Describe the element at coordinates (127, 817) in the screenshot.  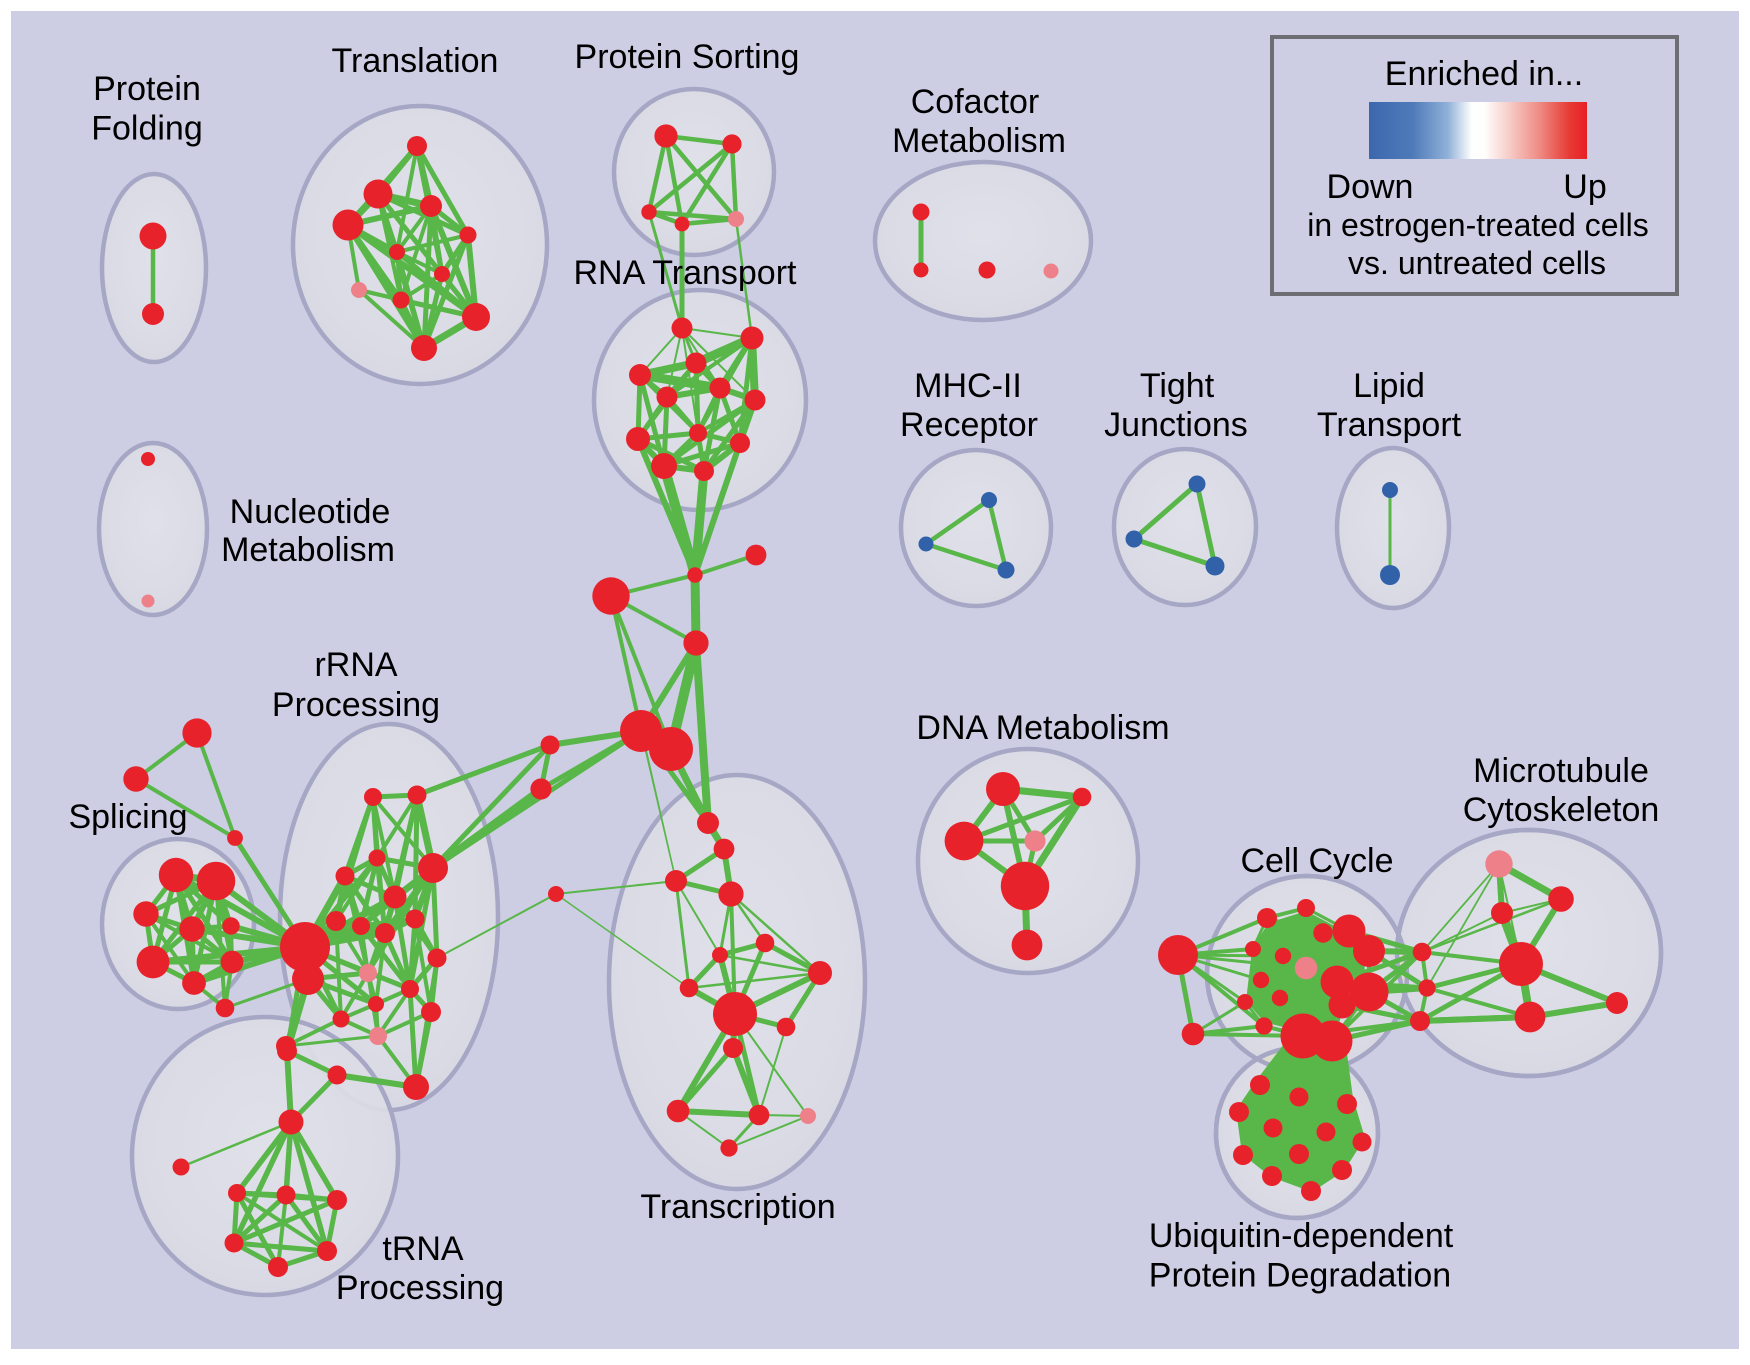
I see `svg-text: Splicing` at that location.